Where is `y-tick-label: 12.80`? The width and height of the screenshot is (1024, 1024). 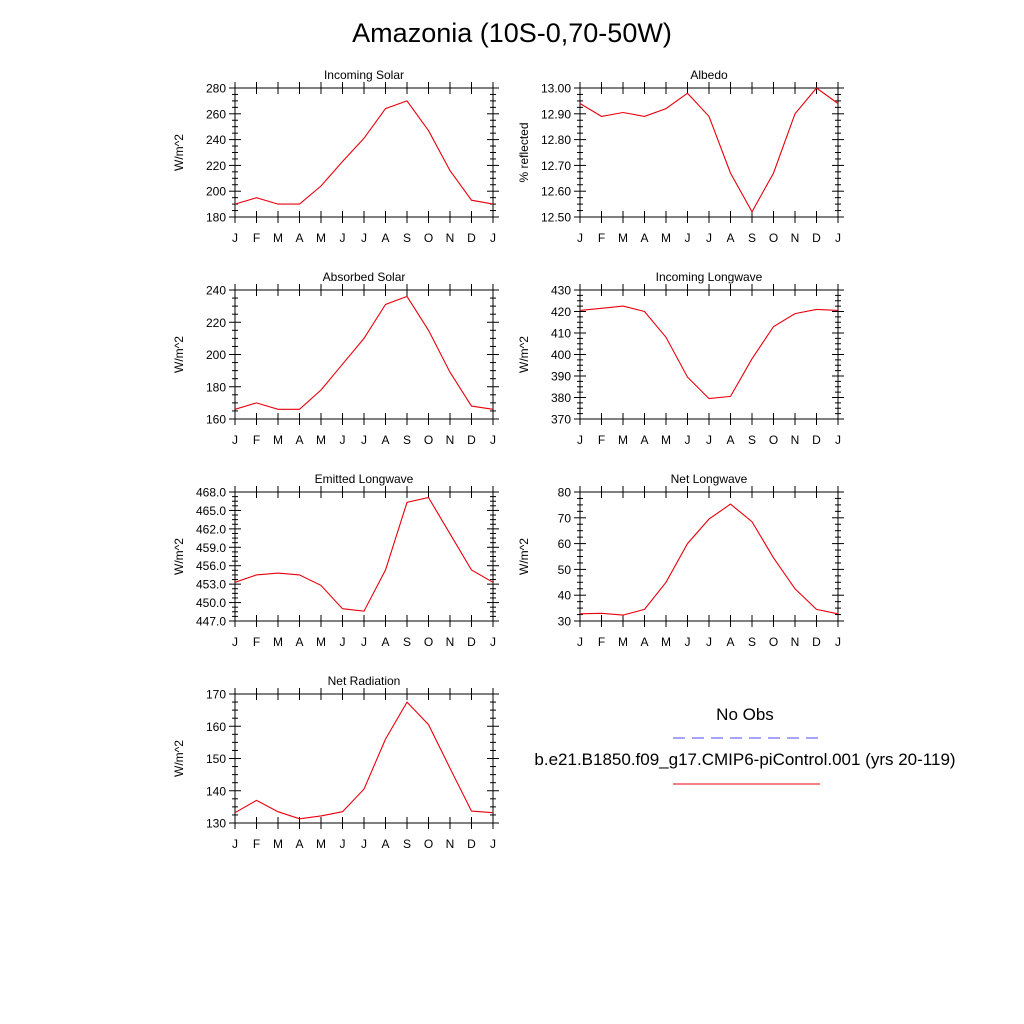 y-tick-label: 12.80 is located at coordinates (556, 140).